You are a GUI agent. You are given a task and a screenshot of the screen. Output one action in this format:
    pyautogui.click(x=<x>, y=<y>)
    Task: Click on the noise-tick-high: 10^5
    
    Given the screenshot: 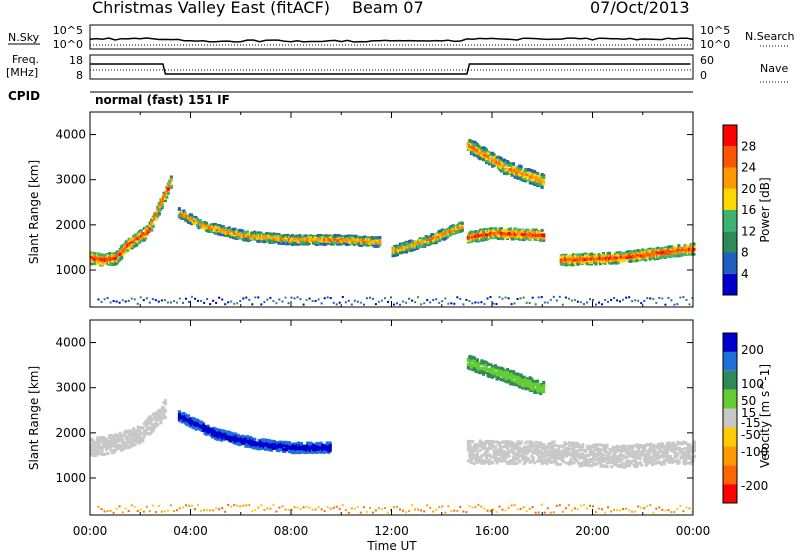 What is the action you would take?
    pyautogui.click(x=68, y=30)
    